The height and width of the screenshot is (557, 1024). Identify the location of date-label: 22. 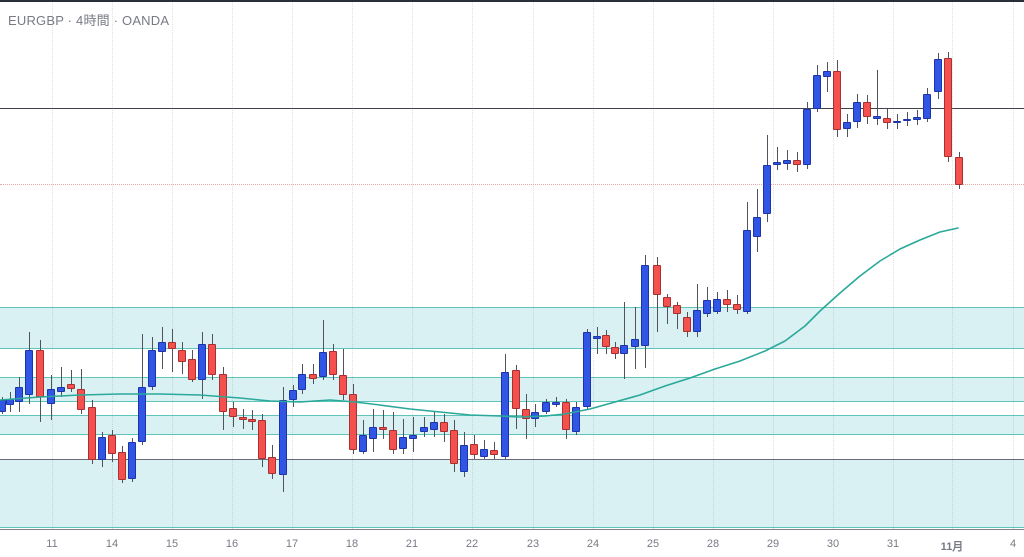
(472, 544).